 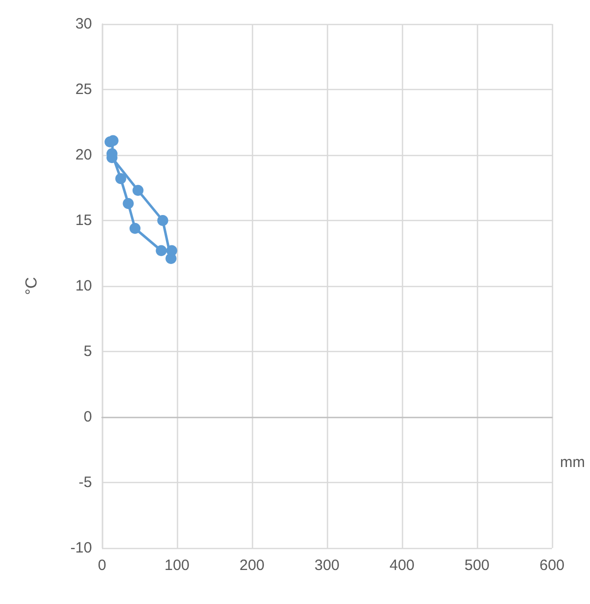 I want to click on y-axis-title: °C, so click(x=32, y=286).